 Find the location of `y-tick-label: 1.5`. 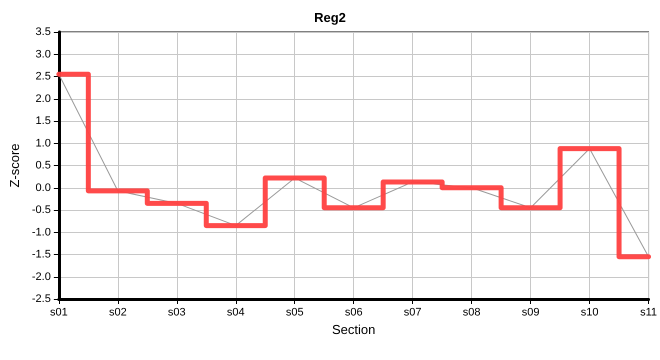

y-tick-label: 1.5 is located at coordinates (43, 121).